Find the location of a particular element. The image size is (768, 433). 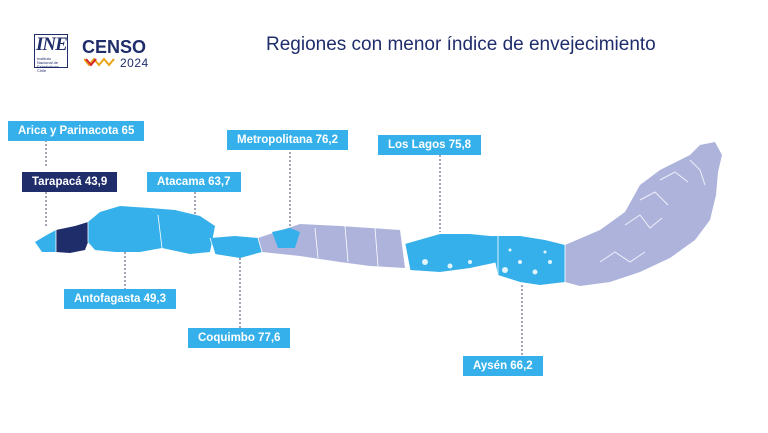

ine-logo-subtitle: Instituto Nacional de Estadísticas Chile is located at coordinates (48, 64).